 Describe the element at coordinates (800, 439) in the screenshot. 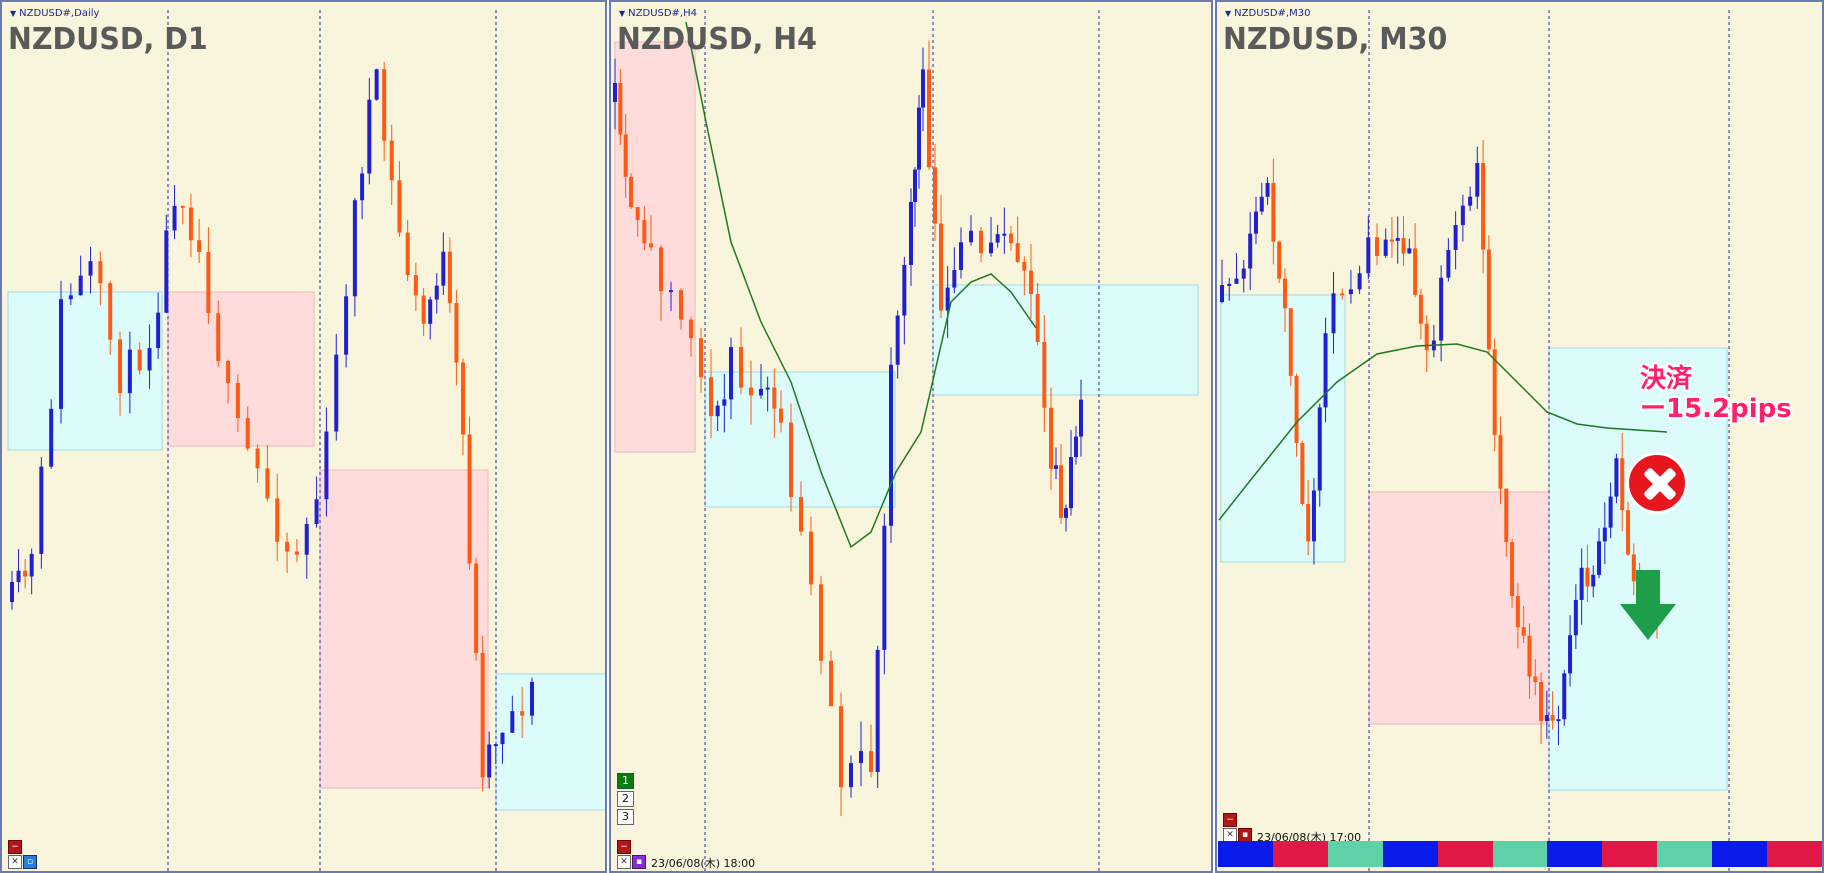

I see `buy-zone` at that location.